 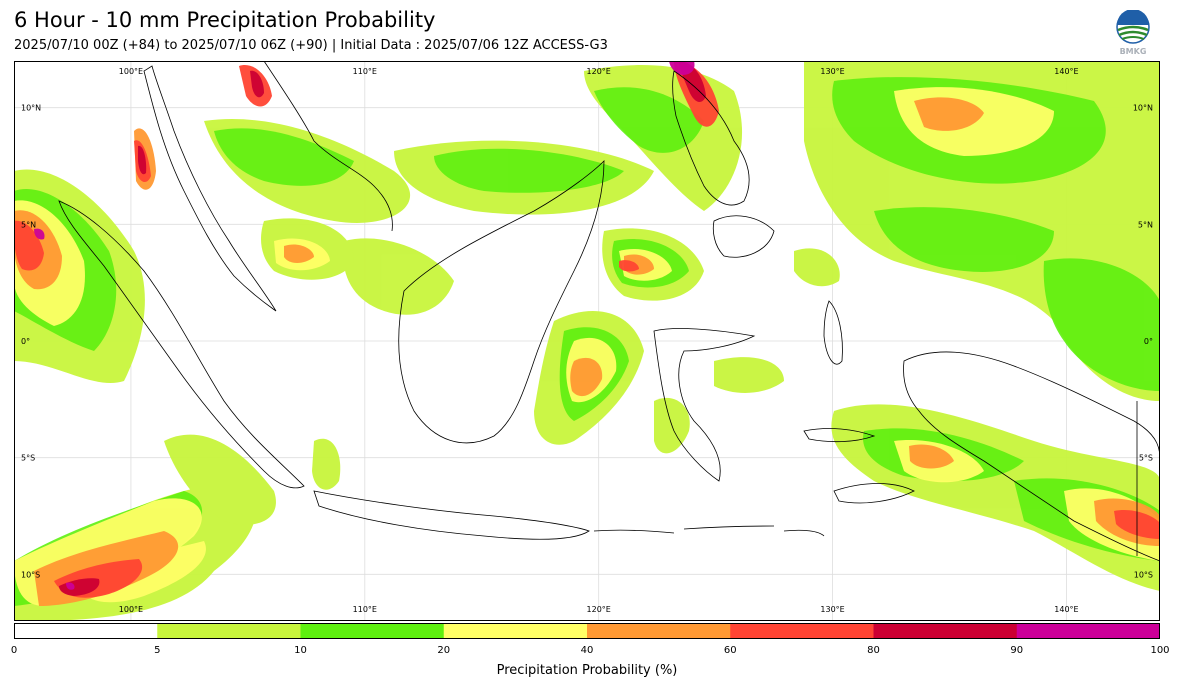 What do you see at coordinates (14, 650) in the screenshot?
I see `colorbar-tick-label: 0` at bounding box center [14, 650].